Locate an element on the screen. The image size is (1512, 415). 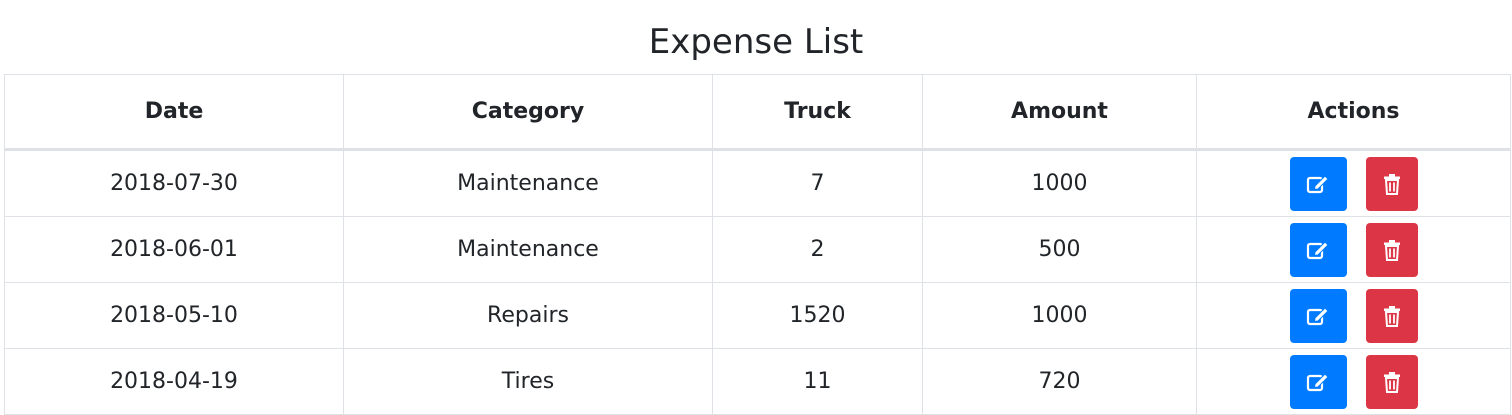
cell-date: 2018-05-10 is located at coordinates (174, 315).